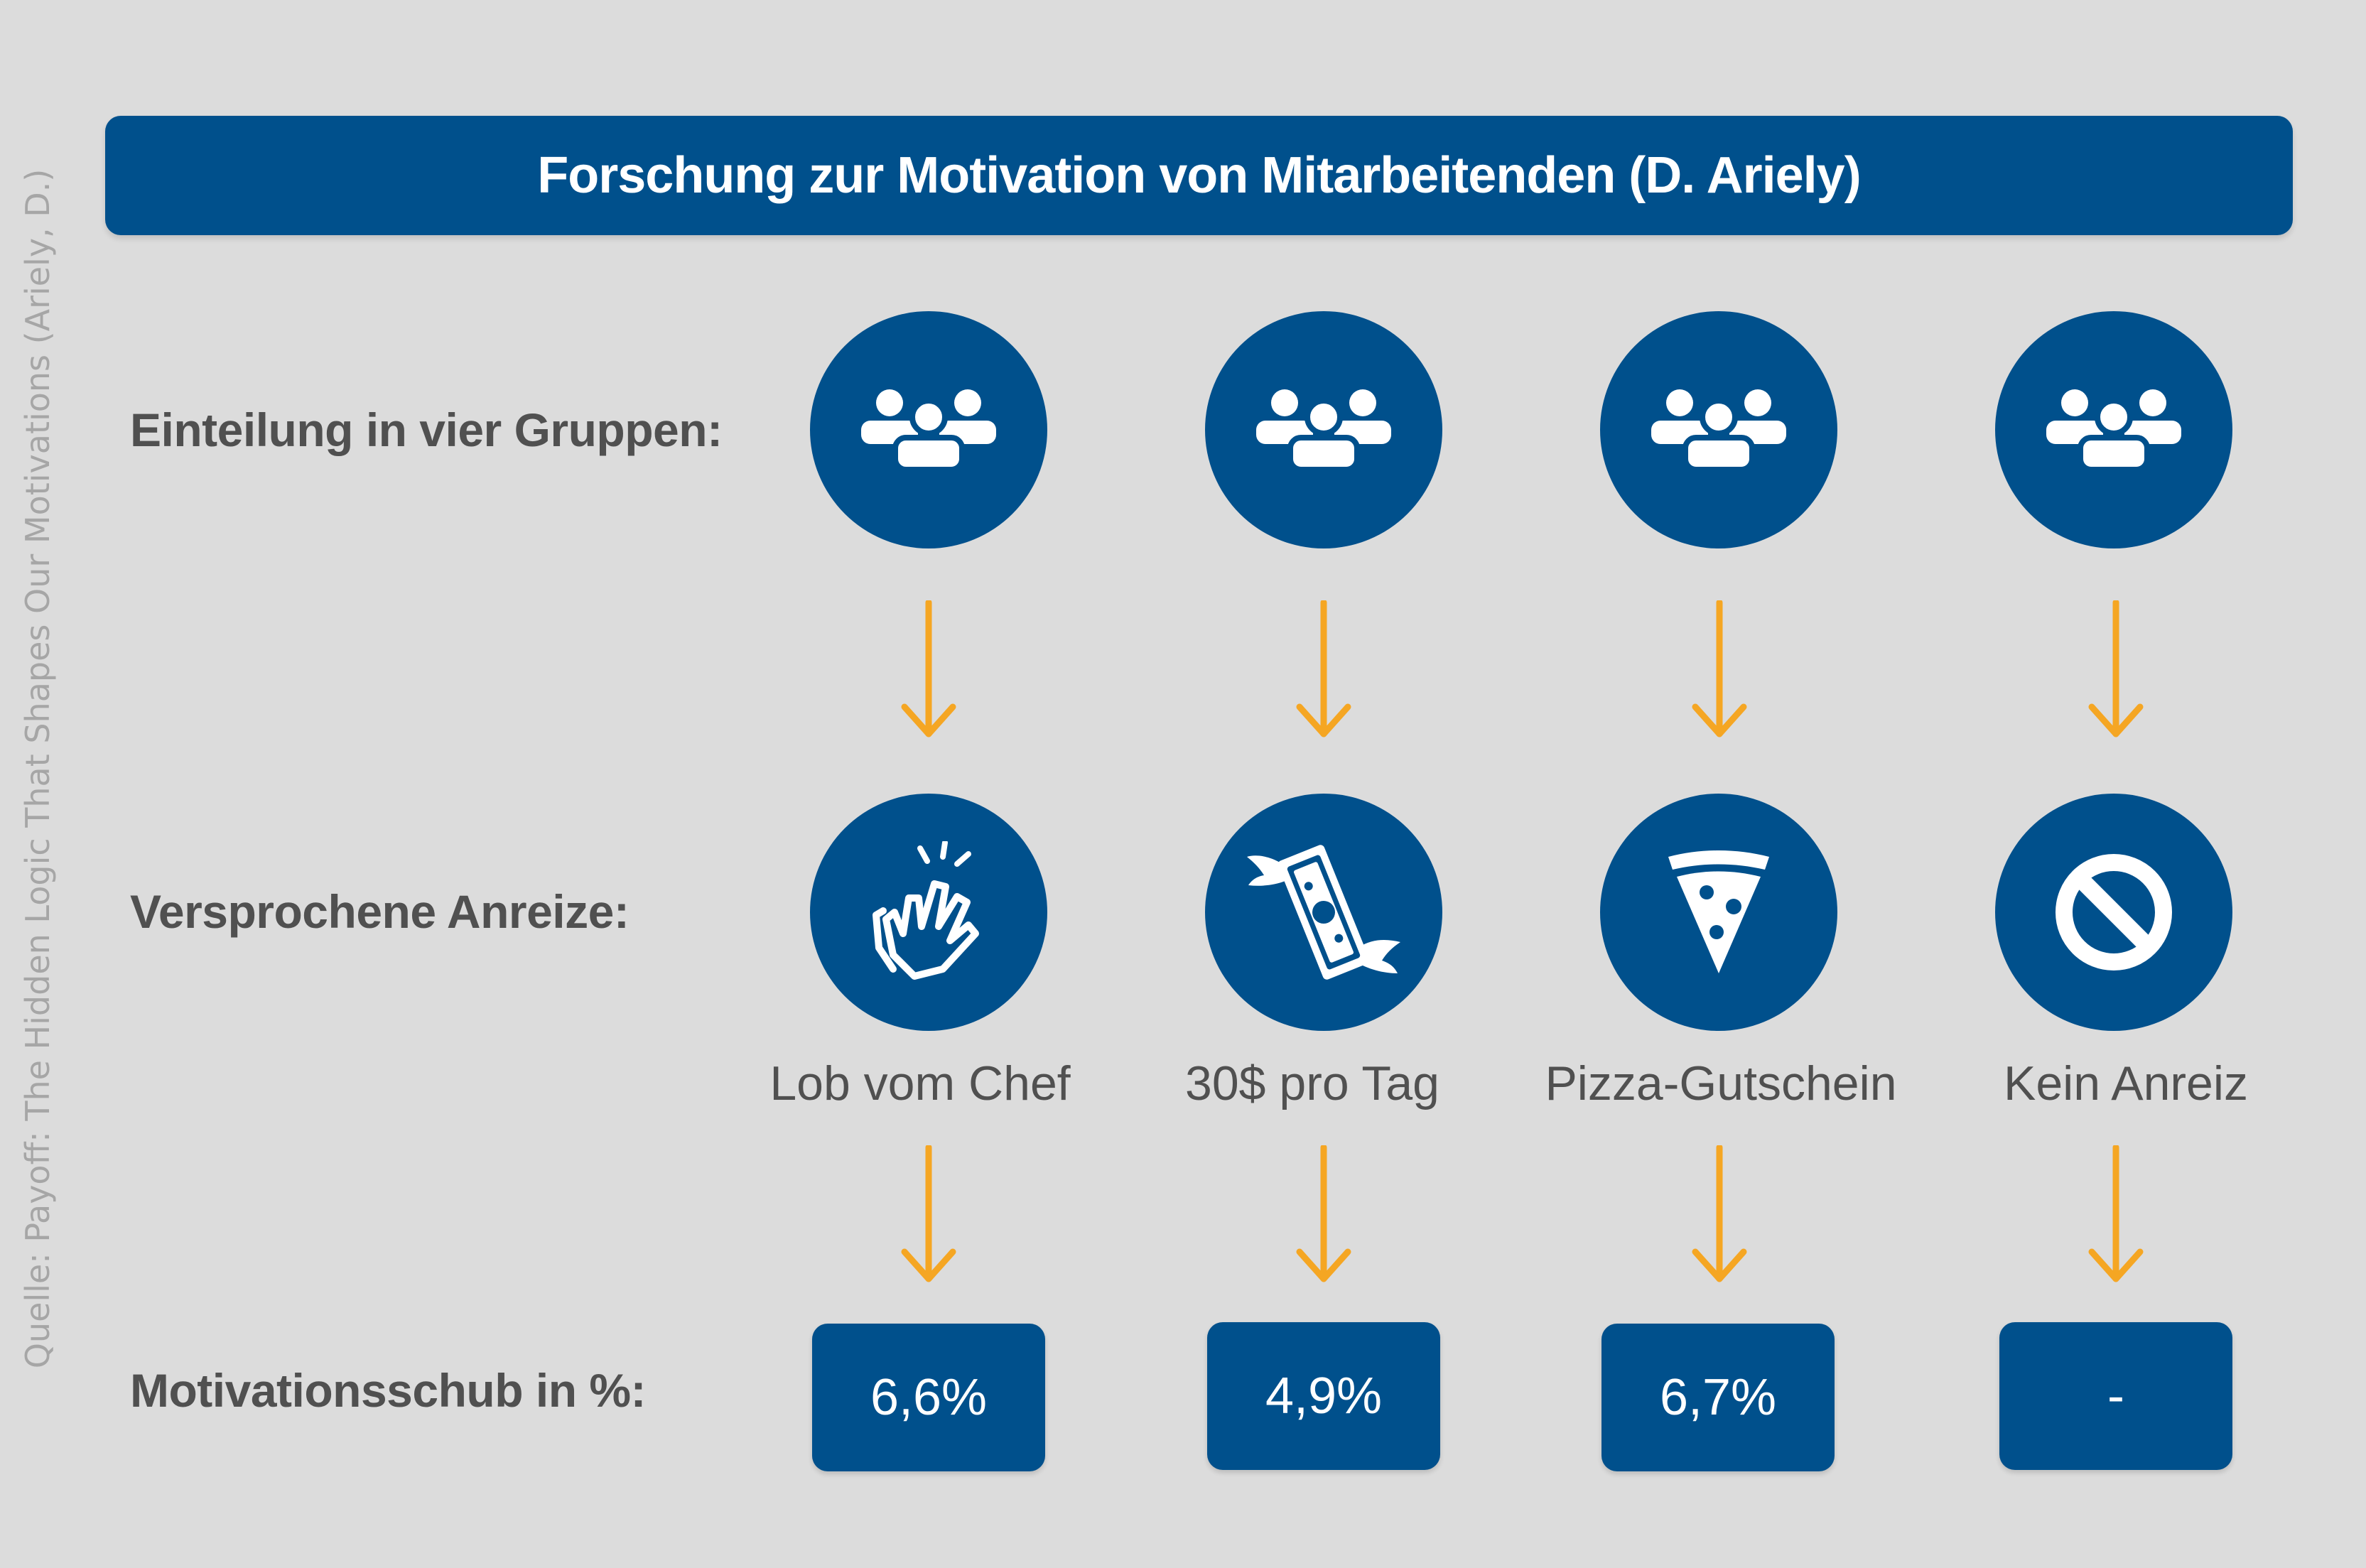  I want to click on pizza-slice-icon, so click(1718, 911).